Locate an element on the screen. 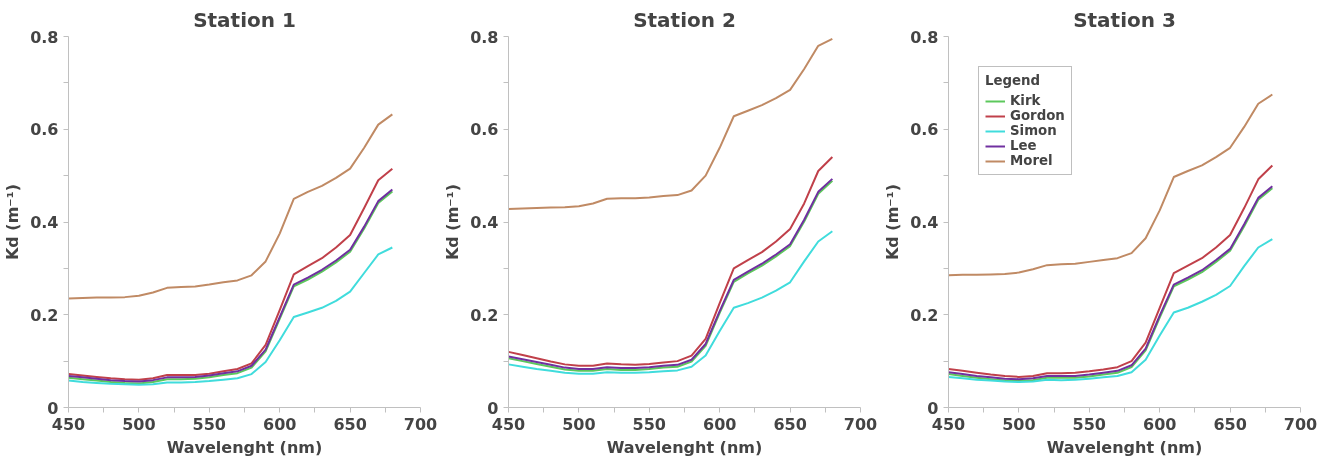 The image size is (1320, 459). legend-label: Lee is located at coordinates (1023, 145).